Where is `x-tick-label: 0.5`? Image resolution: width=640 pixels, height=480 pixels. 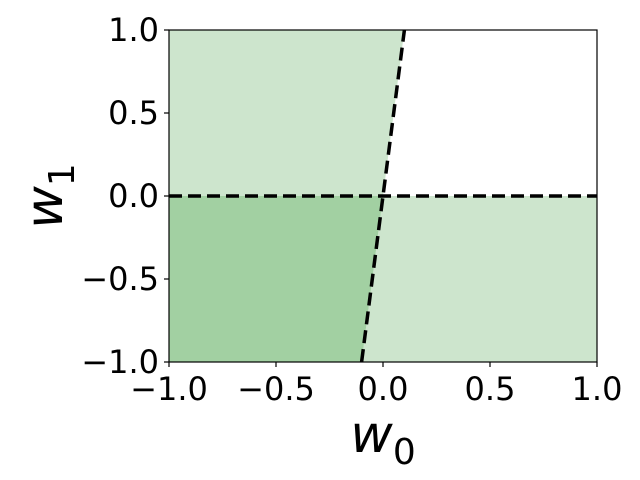
x-tick-label: 0.5 is located at coordinates (490, 389).